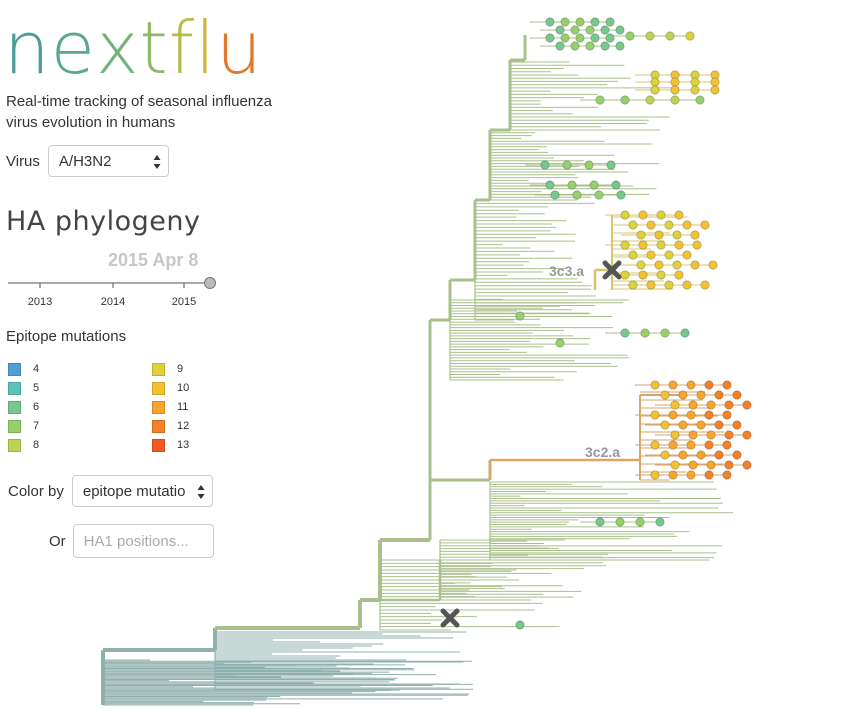 This screenshot has height=710, width=843. Describe the element at coordinates (170, 445) in the screenshot. I see `legend-item-13: 13` at that location.